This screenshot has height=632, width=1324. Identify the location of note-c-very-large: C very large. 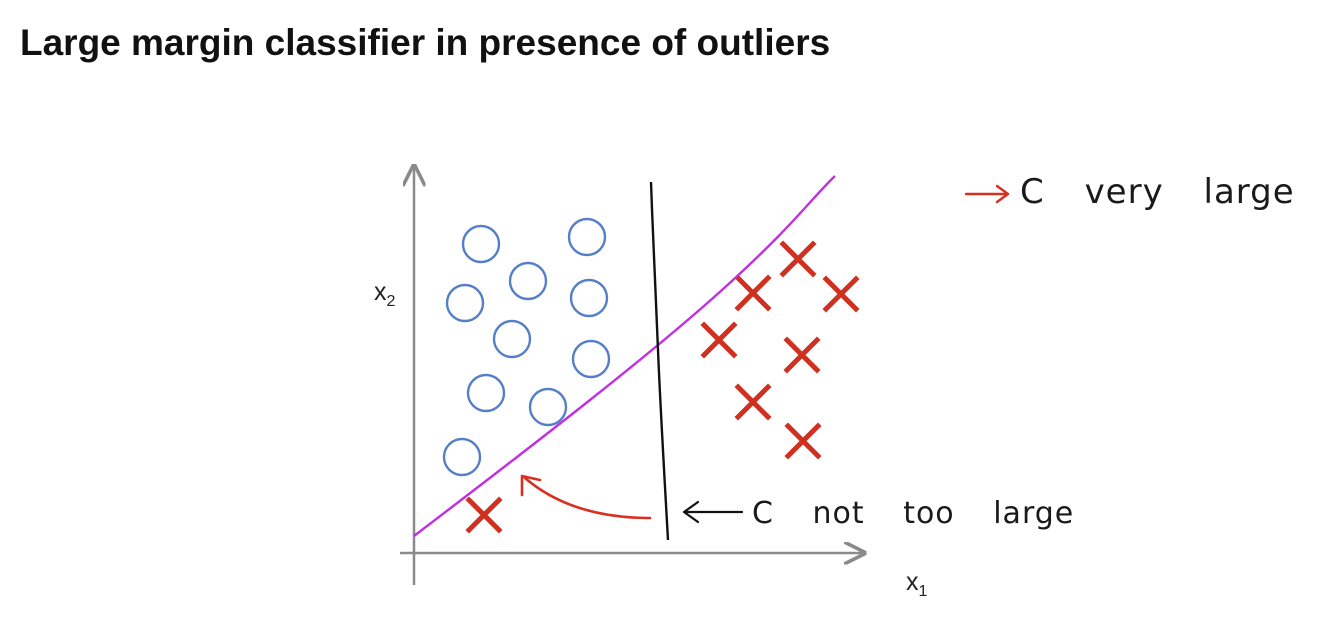
(1157, 192).